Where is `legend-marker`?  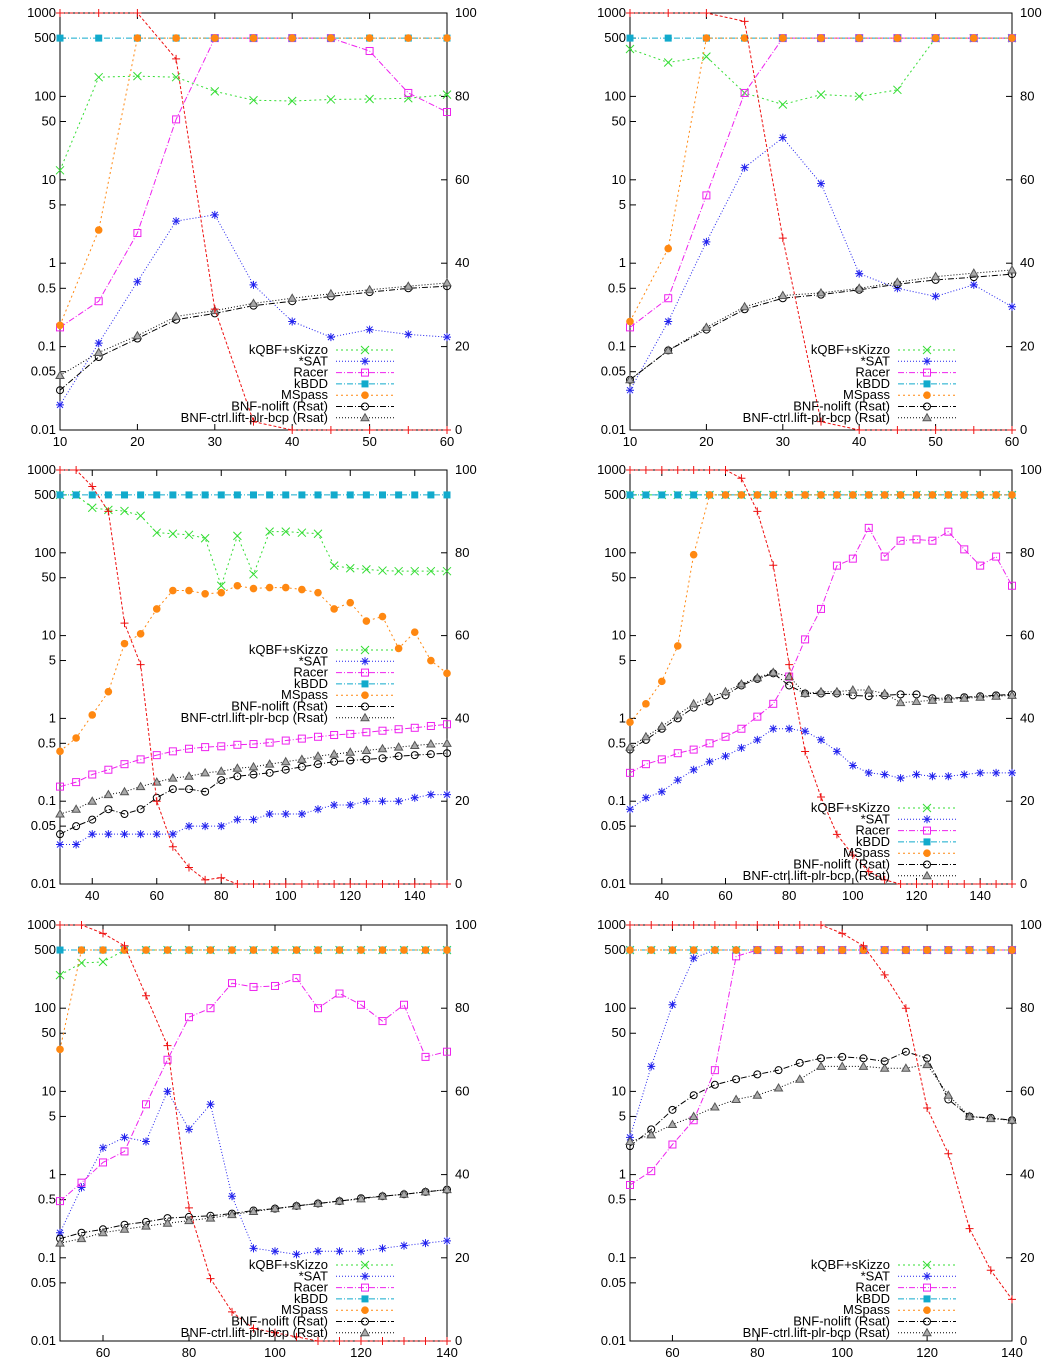
legend-marker is located at coordinates (365, 650).